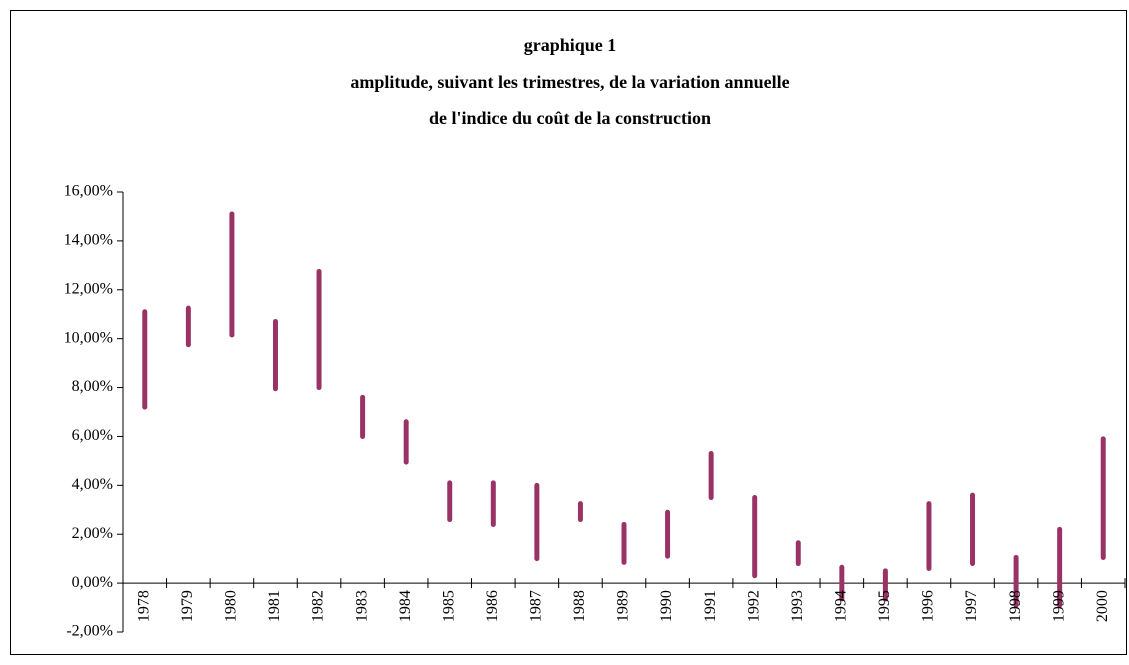 The image size is (1129, 665). I want to click on y-tick-label: 8,00%, so click(92, 386).